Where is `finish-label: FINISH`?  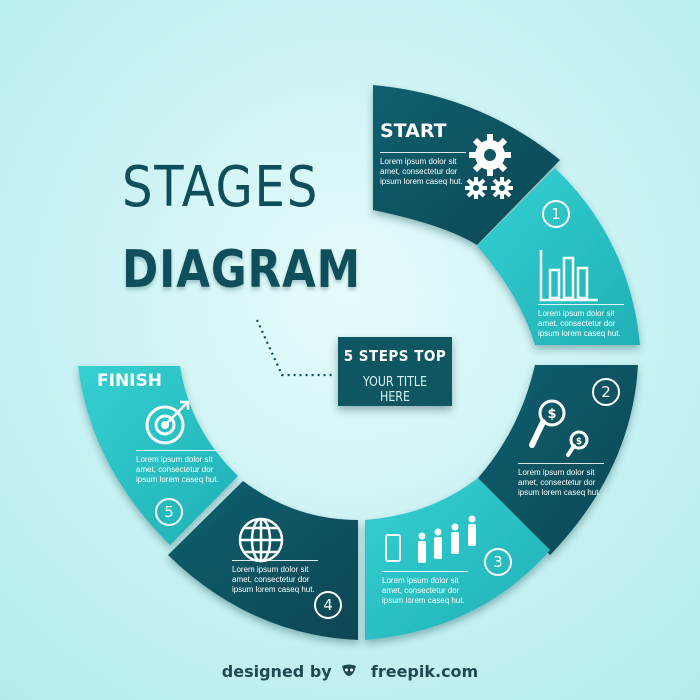
finish-label: FINISH is located at coordinates (129, 381).